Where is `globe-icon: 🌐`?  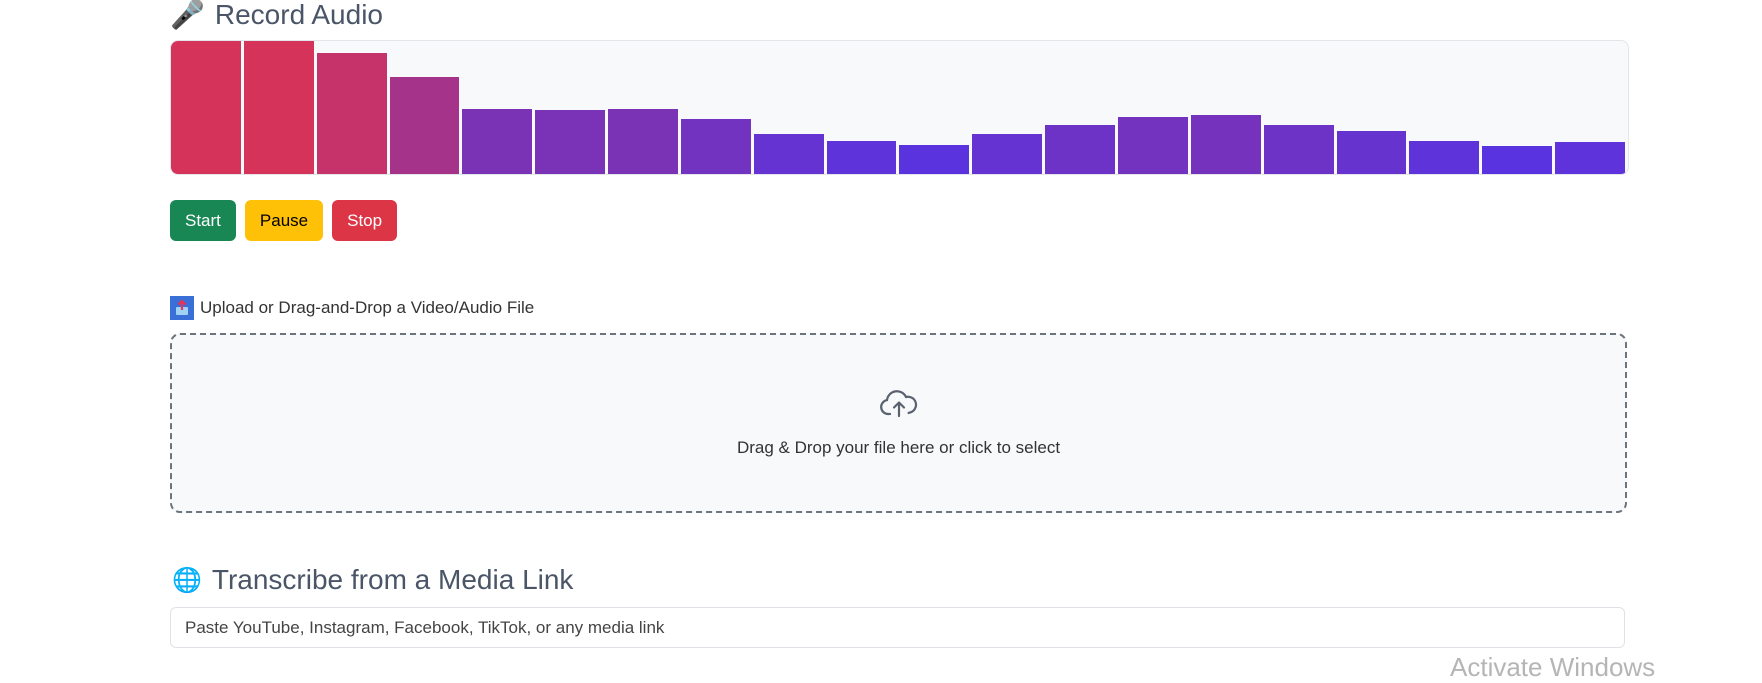
globe-icon: 🌐 is located at coordinates (187, 580).